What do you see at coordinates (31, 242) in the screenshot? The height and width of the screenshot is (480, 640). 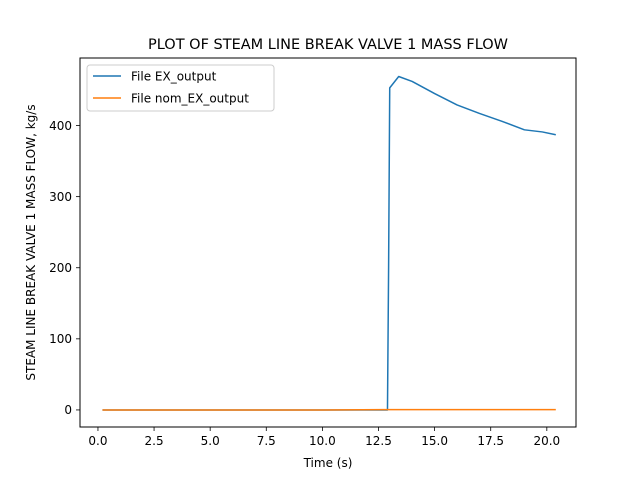 I see `y-axis-label: STEAM LINE BREAK VALVE 1 MASS FLOW, kg/s` at bounding box center [31, 242].